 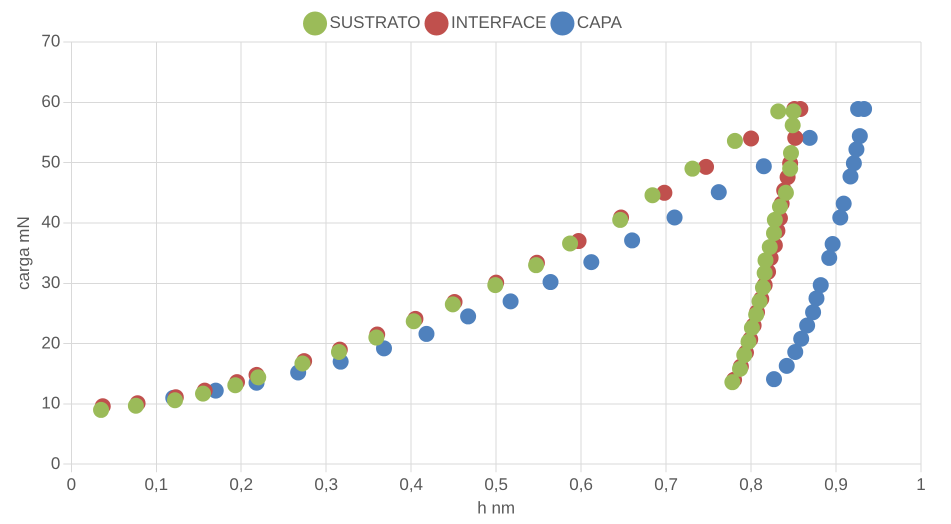 What do you see at coordinates (50, 162) in the screenshot?
I see `y-tick-label: 50` at bounding box center [50, 162].